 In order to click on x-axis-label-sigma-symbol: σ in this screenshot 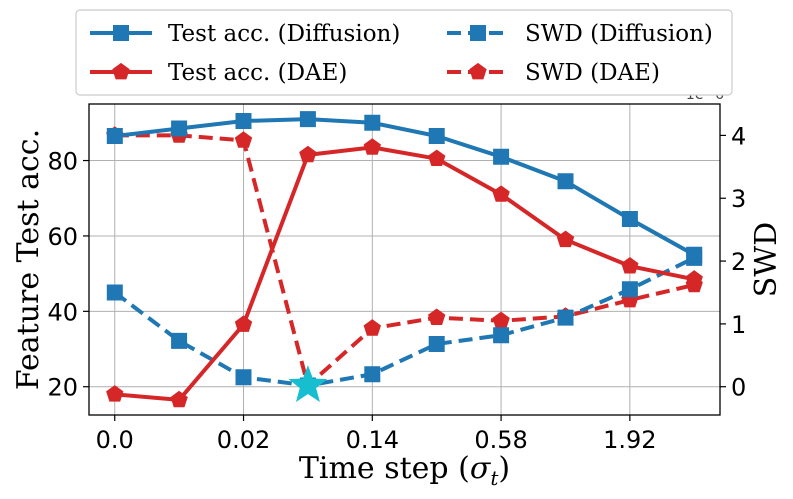, I will do `click(481, 468)`.